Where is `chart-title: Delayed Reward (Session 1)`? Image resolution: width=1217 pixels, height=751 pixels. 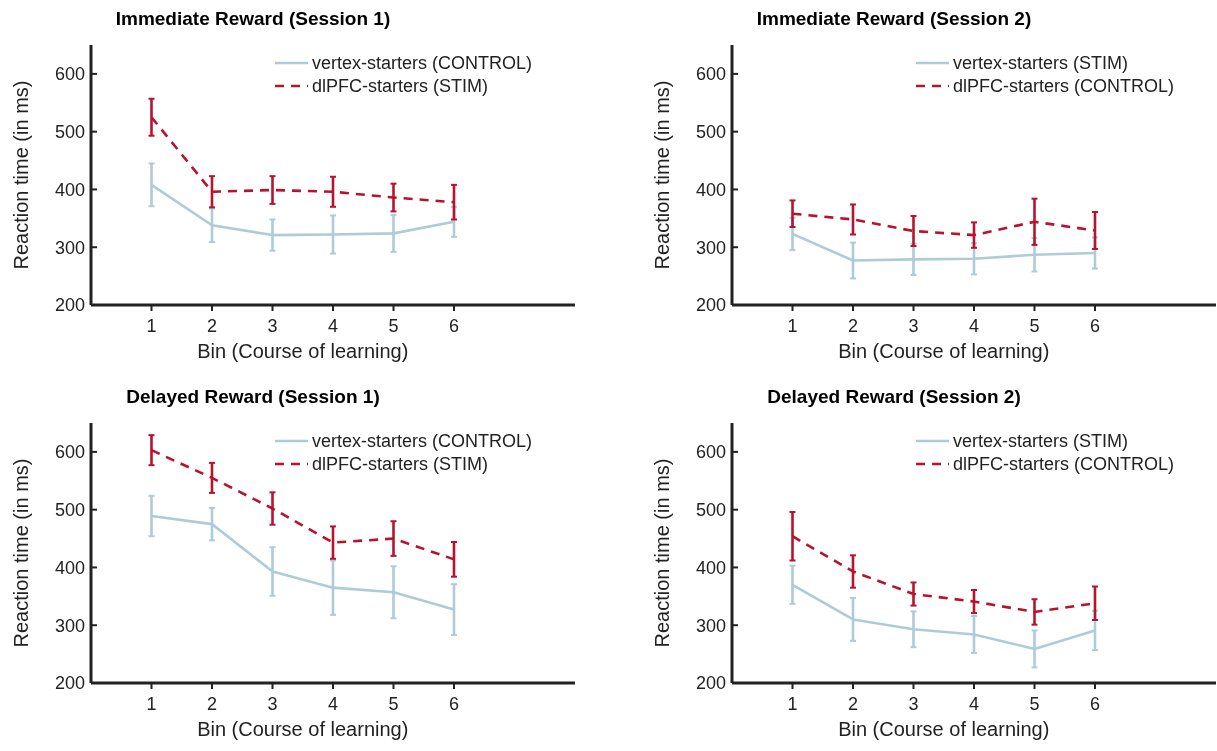
chart-title: Delayed Reward (Session 1) is located at coordinates (253, 396).